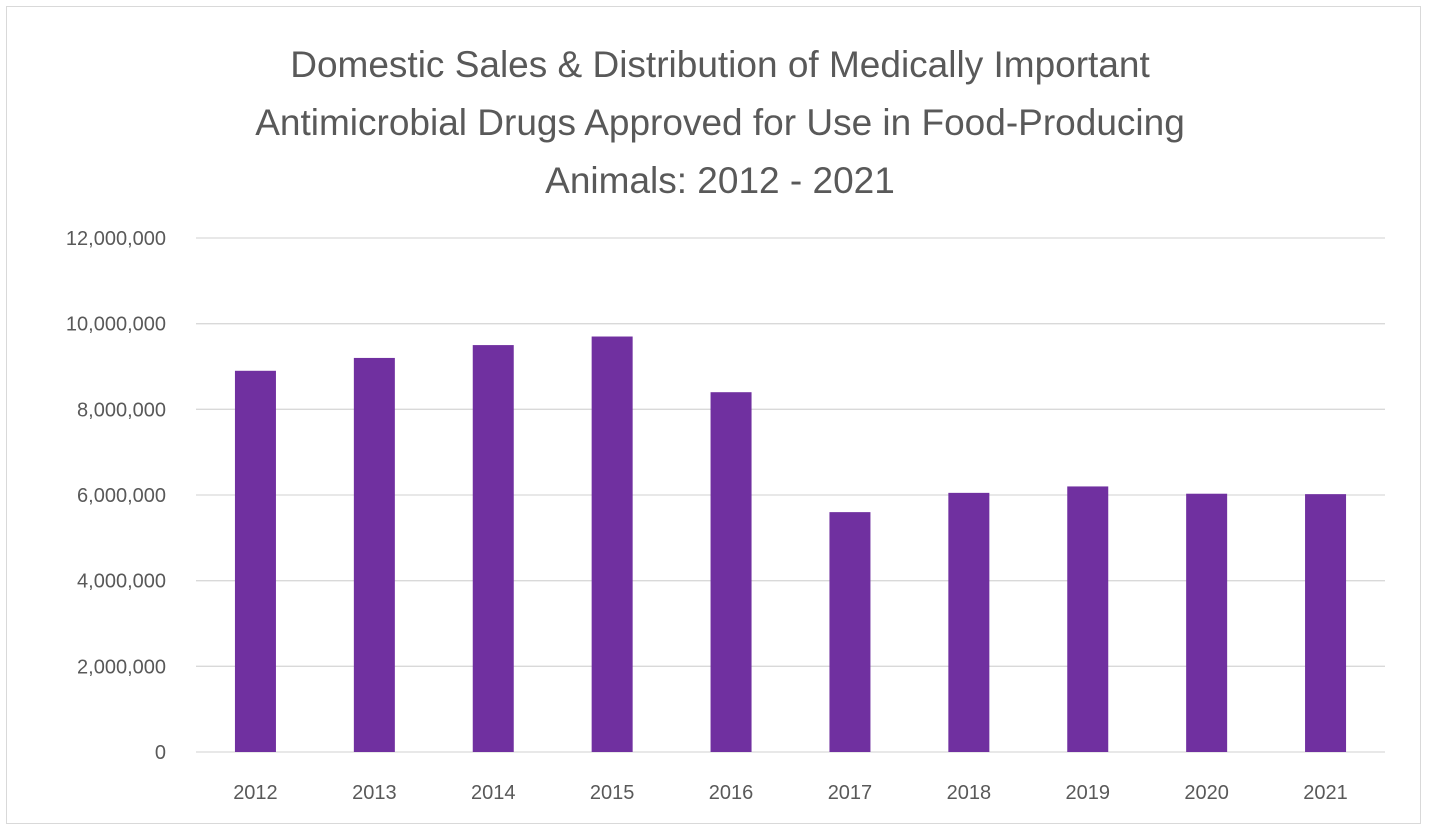 This screenshot has height=835, width=1440. What do you see at coordinates (121, 410) in the screenshot?
I see `y-tick-label: 8,000,000` at bounding box center [121, 410].